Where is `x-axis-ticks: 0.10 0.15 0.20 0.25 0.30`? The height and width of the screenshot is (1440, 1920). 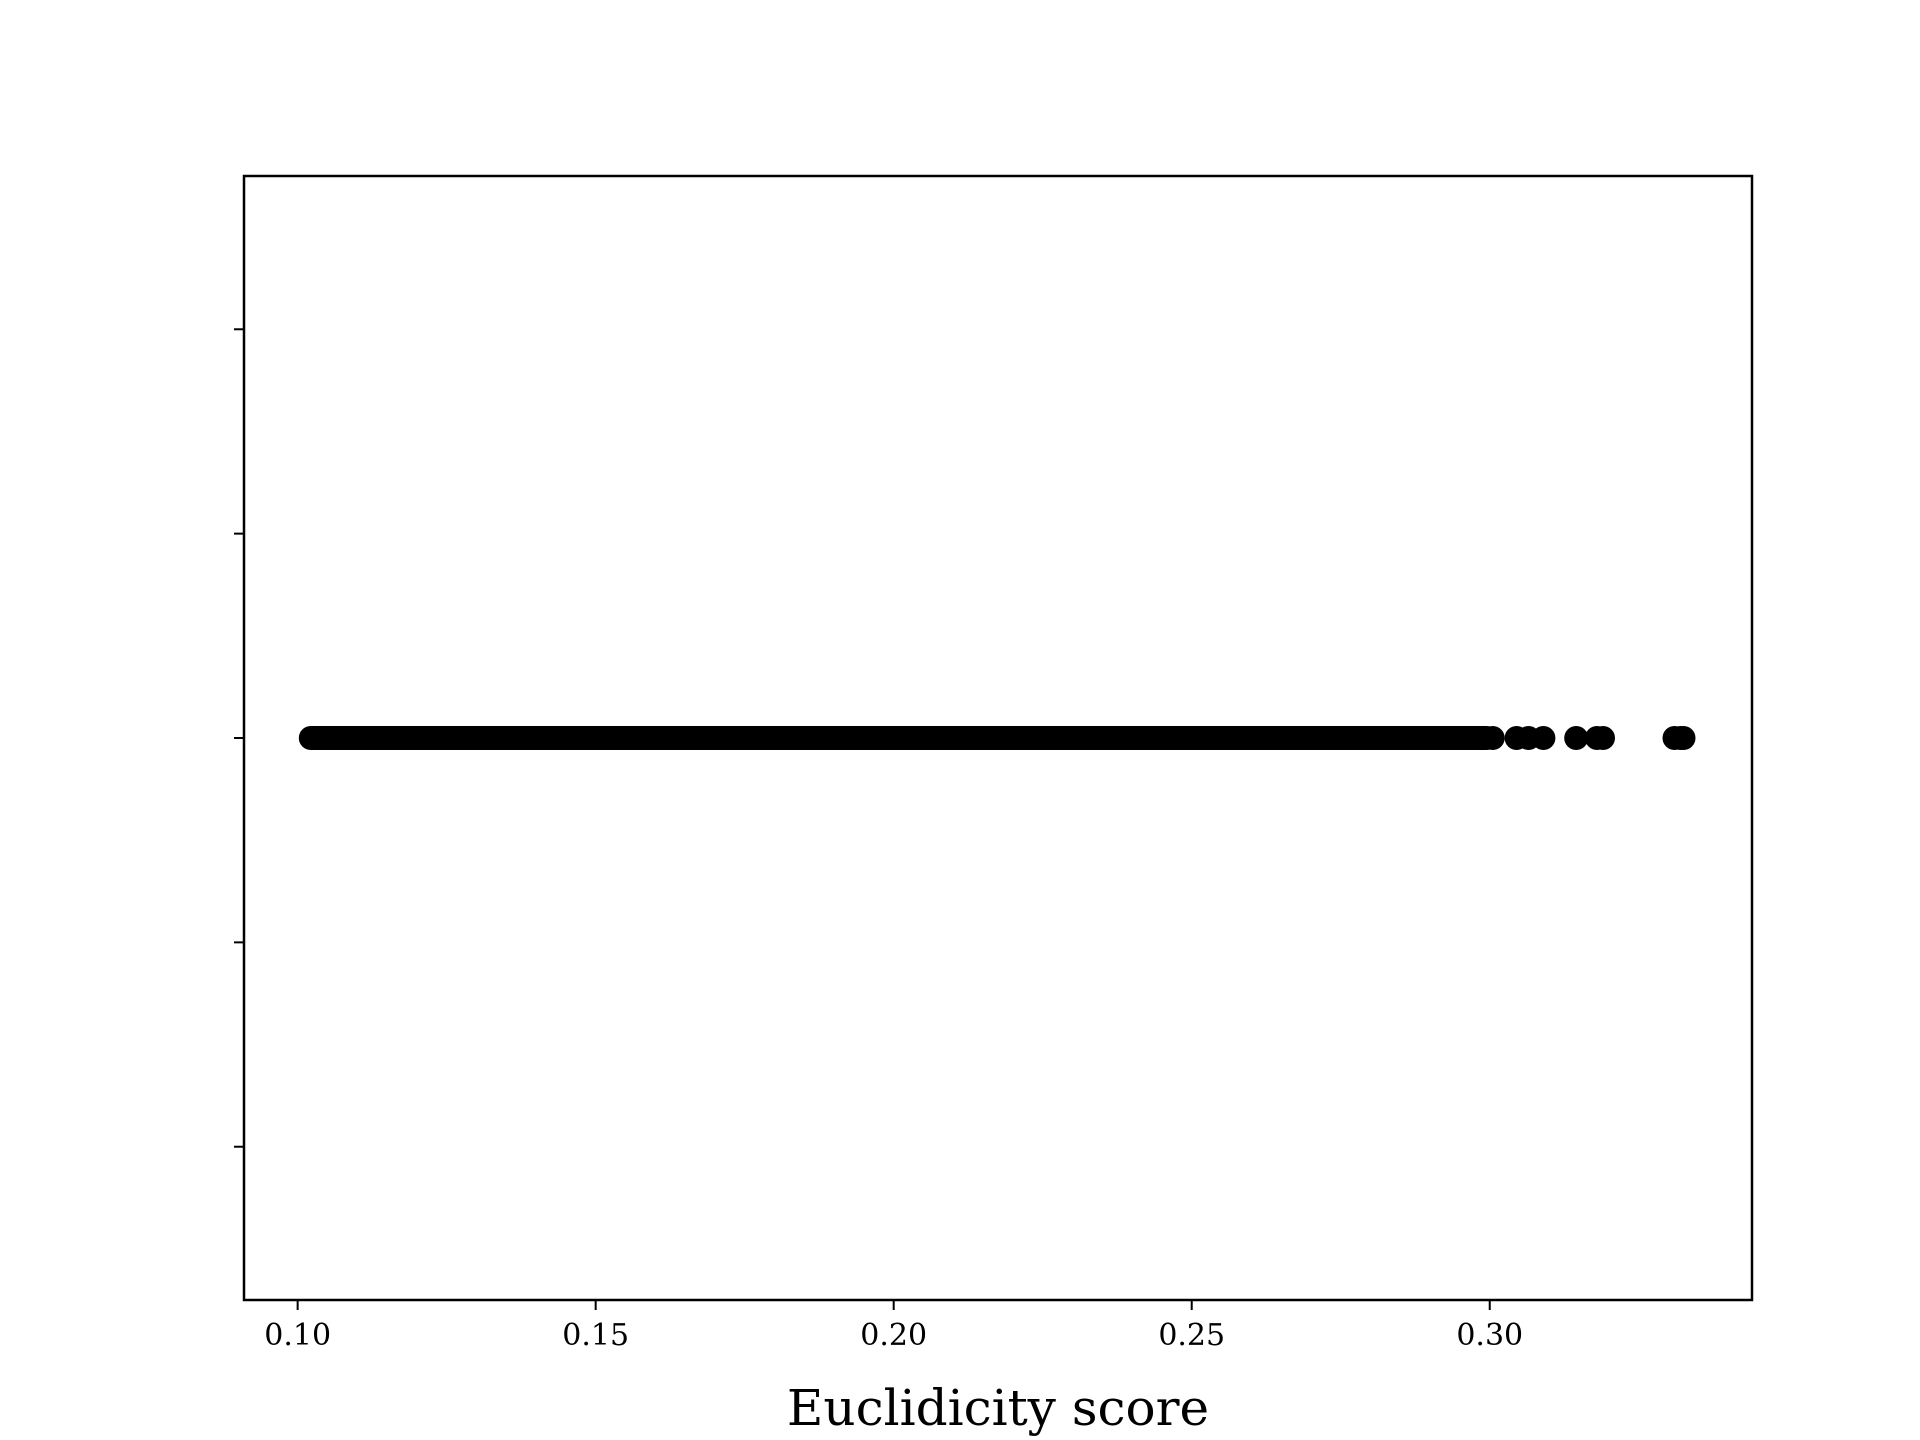 x-axis-ticks: 0.10 0.15 0.20 0.25 0.30 is located at coordinates (893, 1326).